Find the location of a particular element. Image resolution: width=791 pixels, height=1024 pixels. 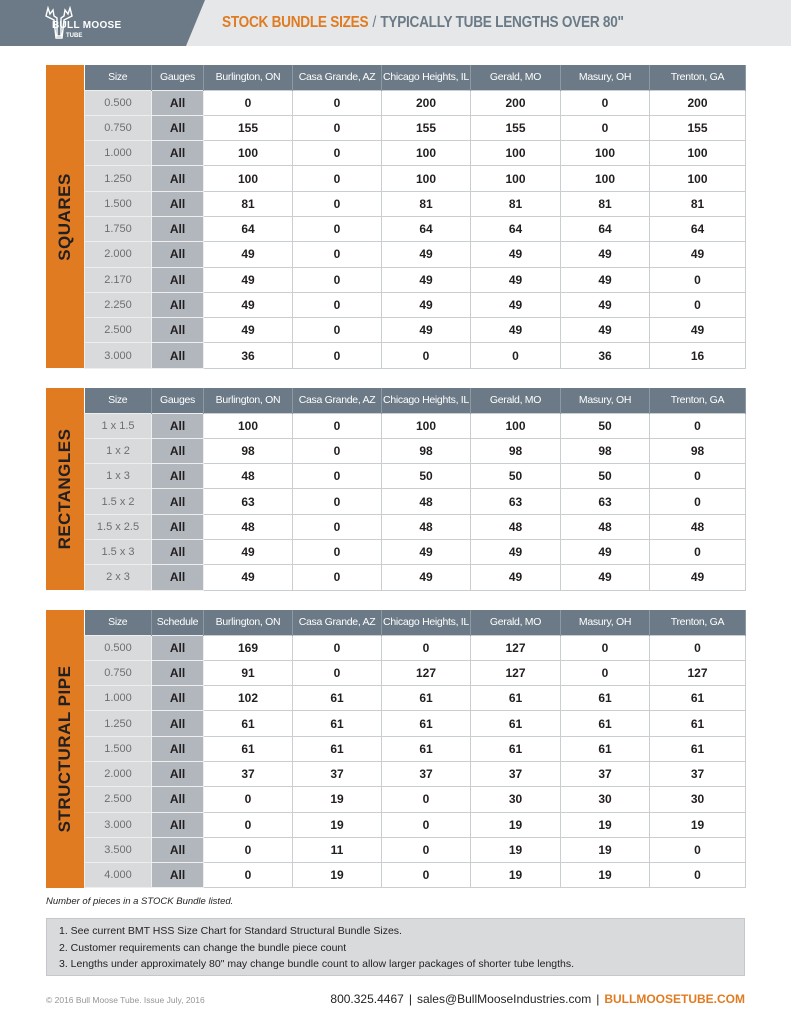

count-cell: 11 is located at coordinates (337, 850).